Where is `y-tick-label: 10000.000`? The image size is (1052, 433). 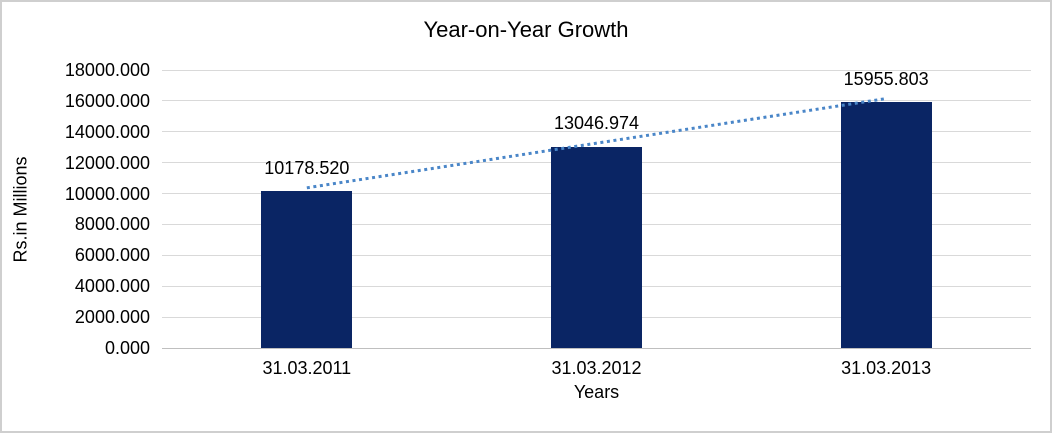
y-tick-label: 10000.000 is located at coordinates (107, 193).